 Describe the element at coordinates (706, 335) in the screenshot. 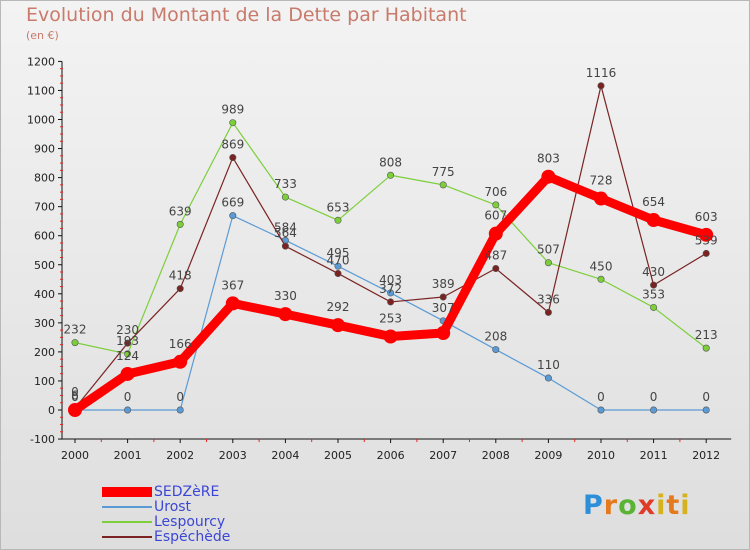

I see `data-label: 213` at that location.